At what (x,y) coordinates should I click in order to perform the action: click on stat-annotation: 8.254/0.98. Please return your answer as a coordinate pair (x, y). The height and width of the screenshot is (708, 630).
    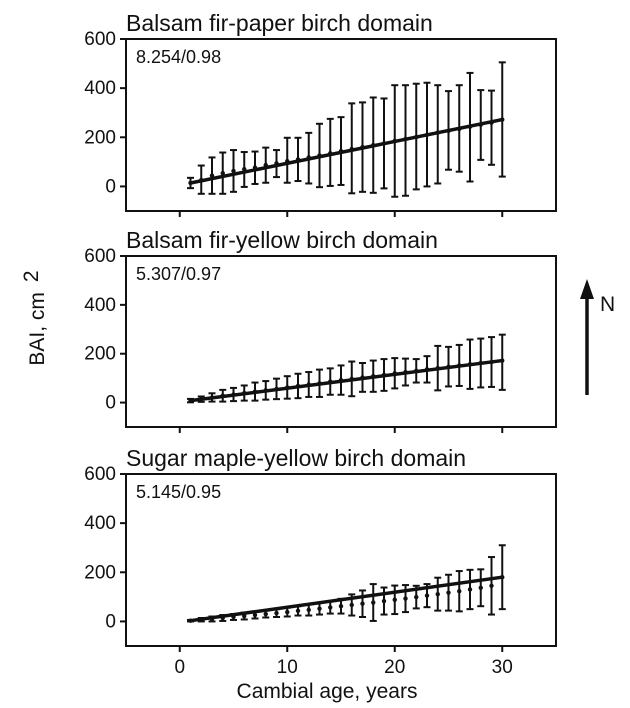
    Looking at the image, I should click on (178, 57).